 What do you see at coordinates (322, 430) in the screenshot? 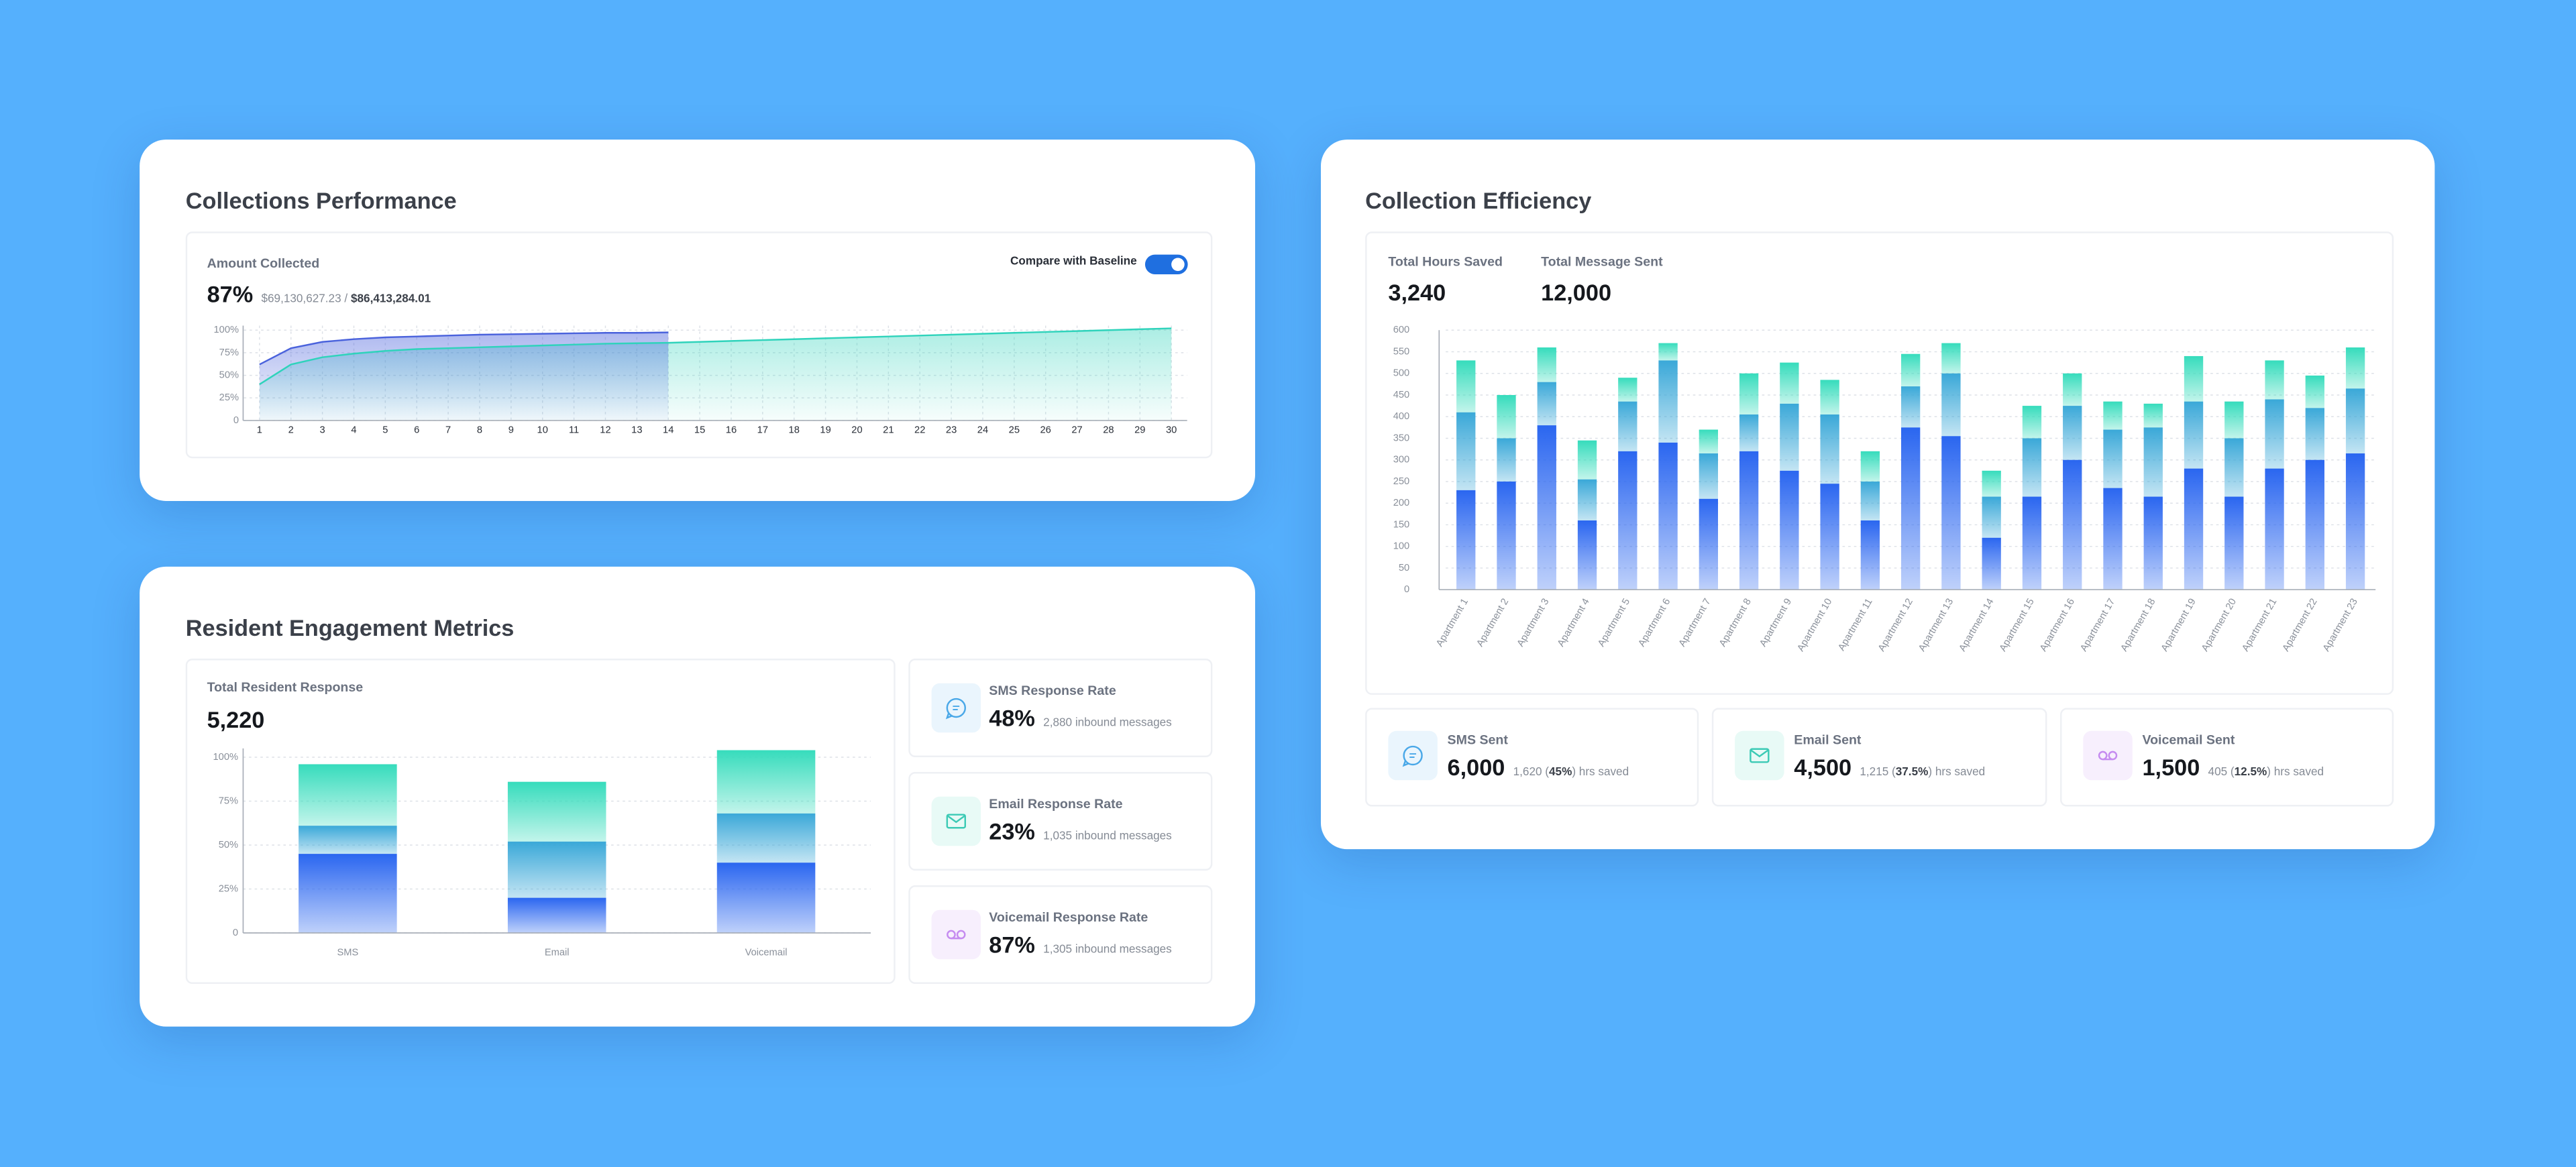
I see `x-tick-label: 3` at bounding box center [322, 430].